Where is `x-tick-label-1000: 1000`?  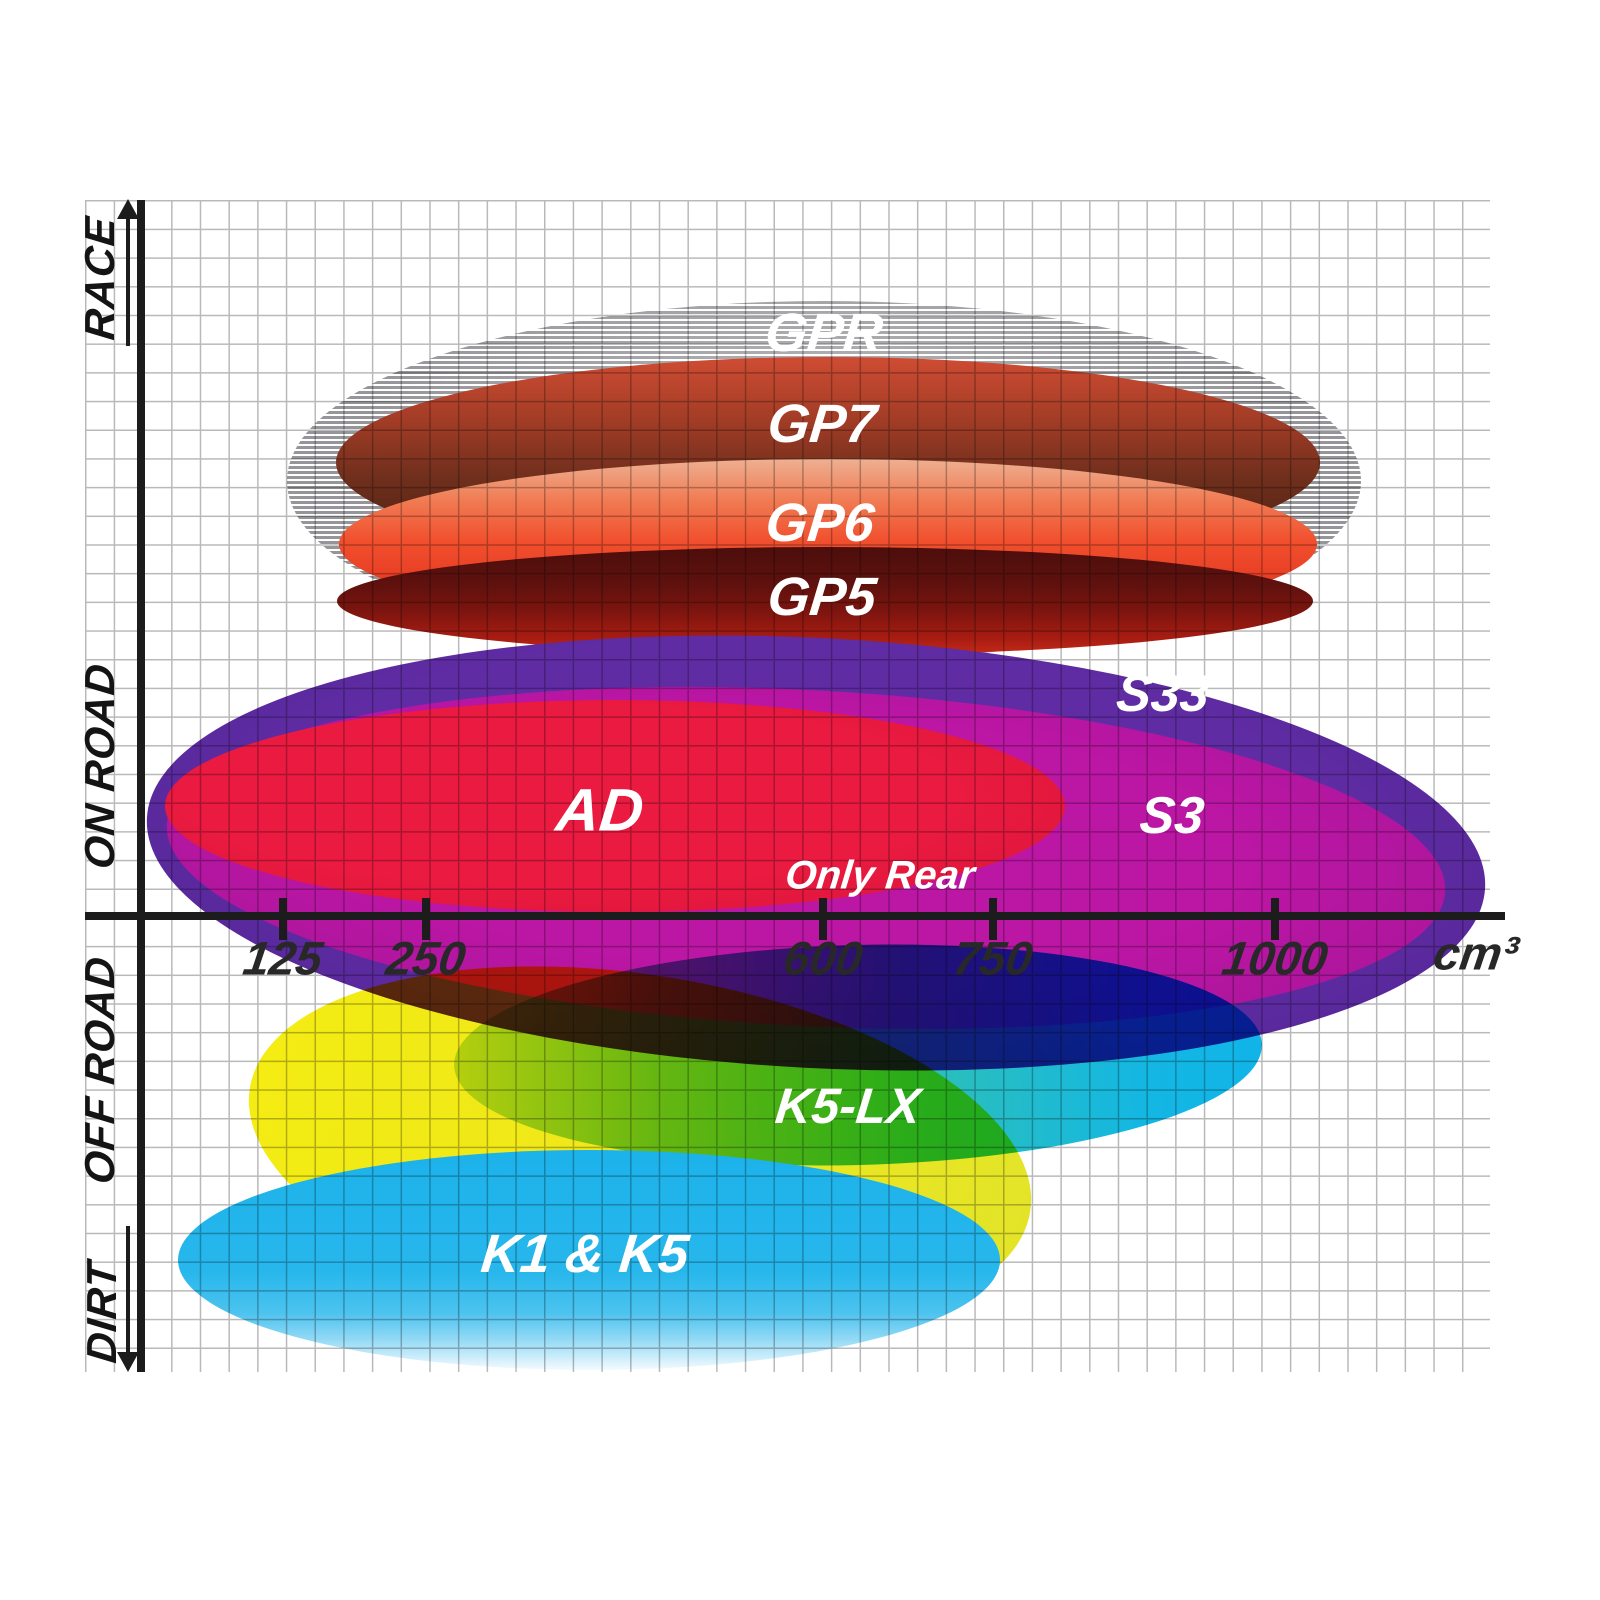
x-tick-label-1000: 1000 is located at coordinates (1275, 958).